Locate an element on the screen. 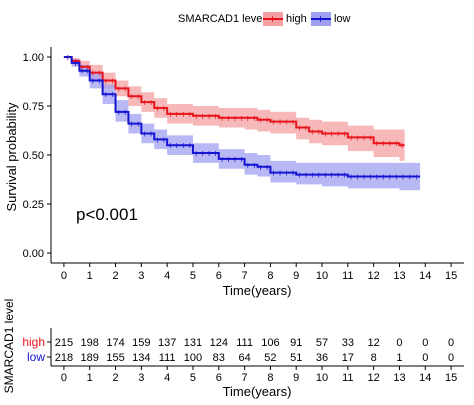 The width and height of the screenshot is (474, 405). risk-cell: 83 is located at coordinates (219, 358).